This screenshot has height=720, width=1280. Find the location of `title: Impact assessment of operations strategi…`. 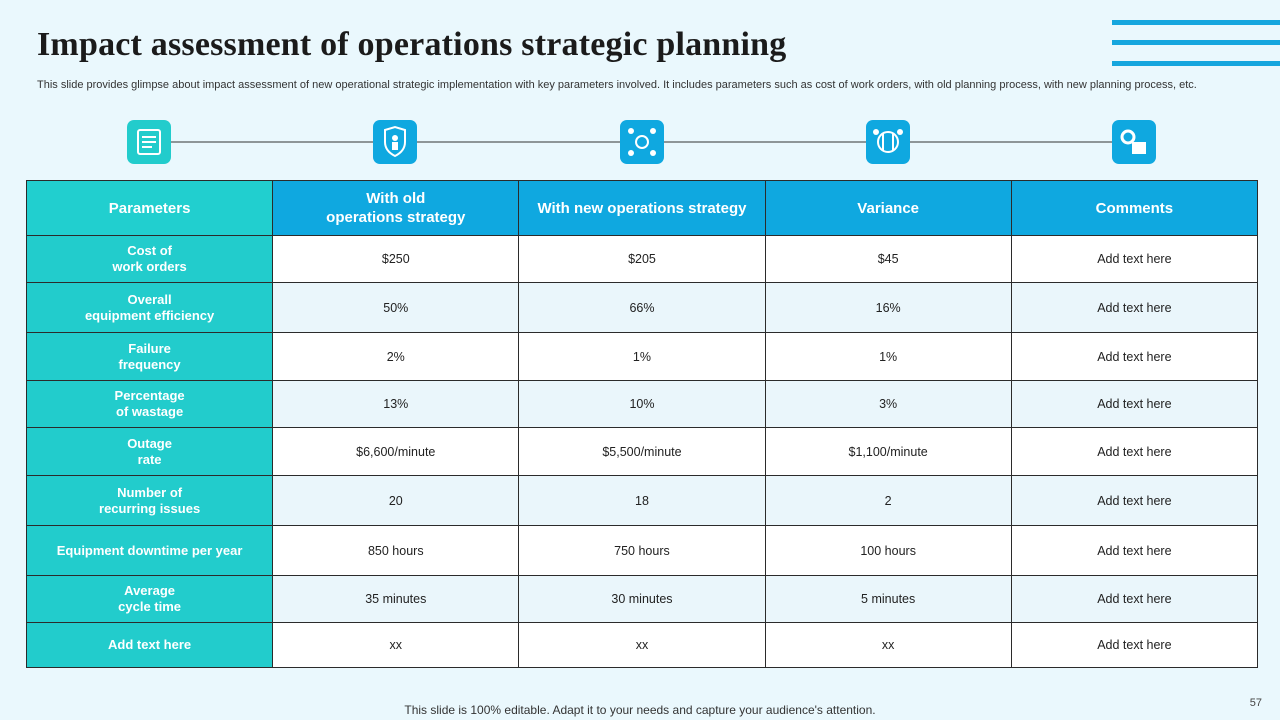

title: Impact assessment of operations strategi… is located at coordinates (412, 44).